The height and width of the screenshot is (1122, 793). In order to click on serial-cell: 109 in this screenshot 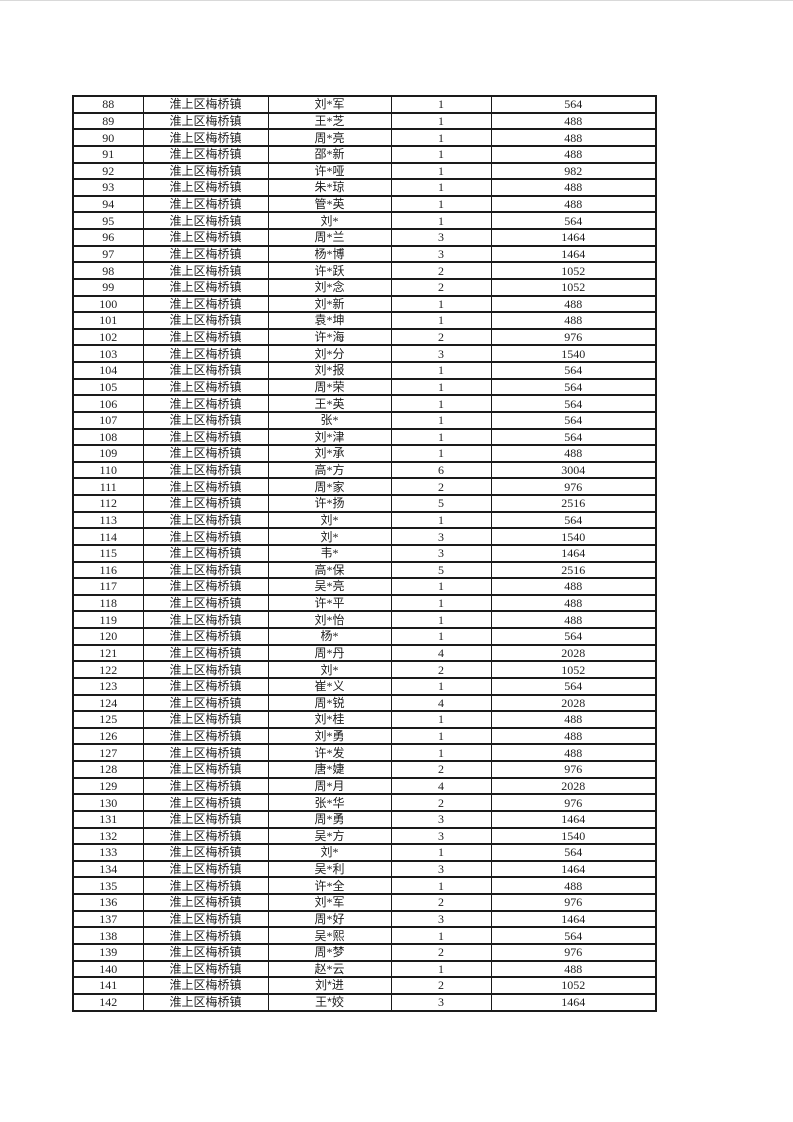, I will do `click(108, 453)`.